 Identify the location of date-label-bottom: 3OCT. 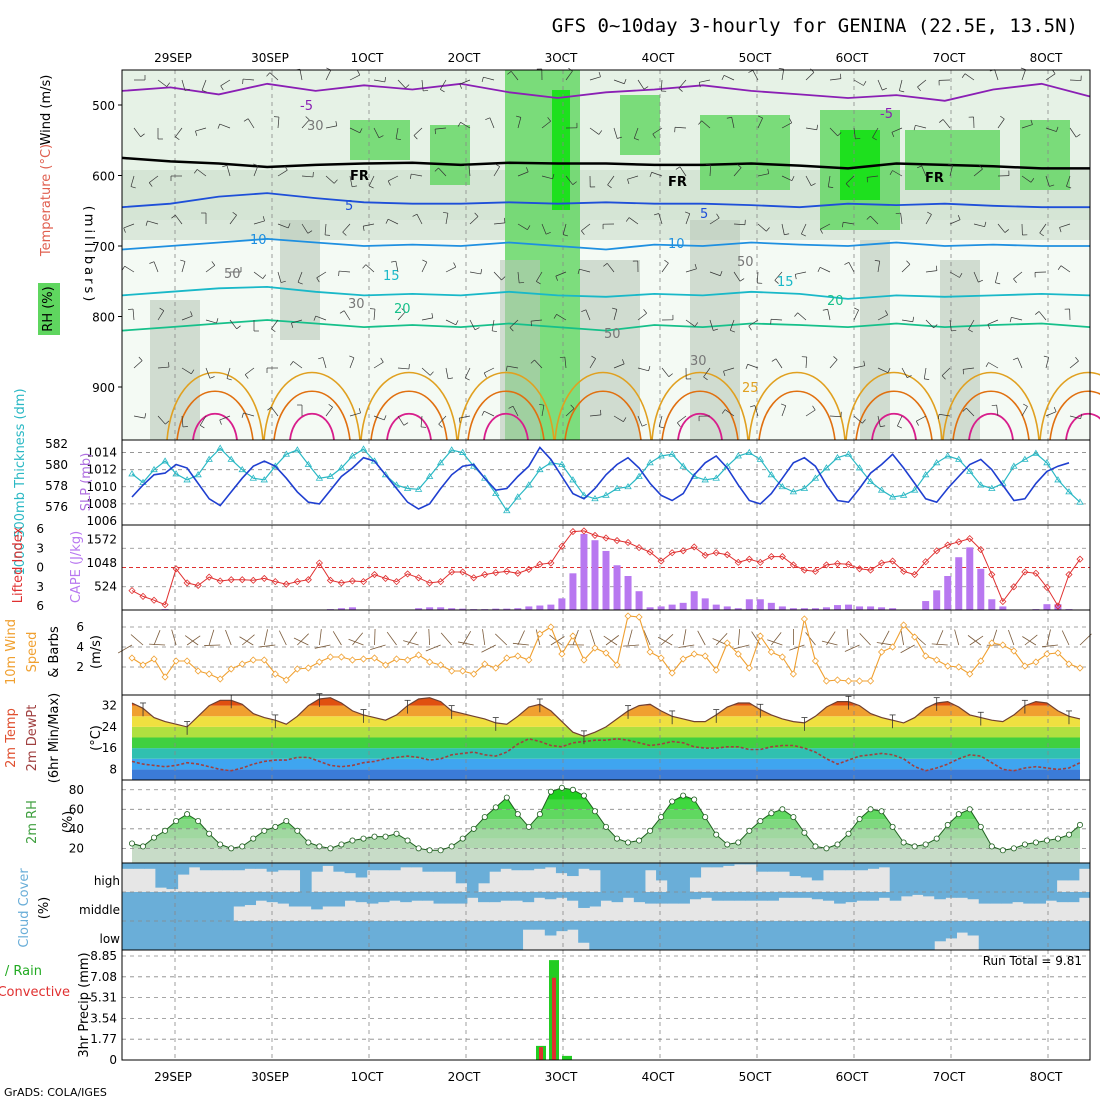
(561, 1077).